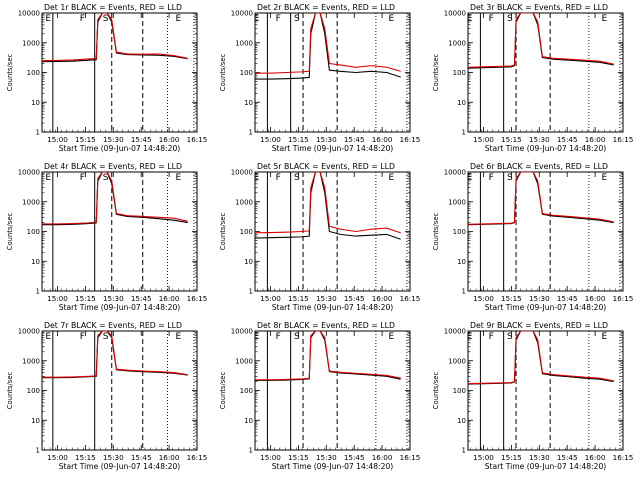 This screenshot has height=480, width=640. I want to click on panel-title: Det 2r BLACK = Events, RED = LLD, so click(326, 7).